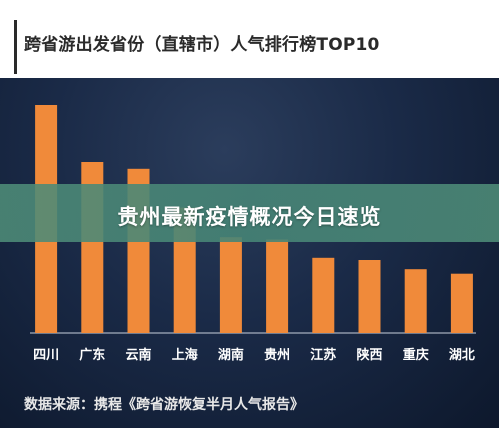 Image resolution: width=499 pixels, height=428 pixels. What do you see at coordinates (202, 45) in the screenshot?
I see `chart-title: 跨省游出发省份（直辖市）人气排行榜TOP10` at bounding box center [202, 45].